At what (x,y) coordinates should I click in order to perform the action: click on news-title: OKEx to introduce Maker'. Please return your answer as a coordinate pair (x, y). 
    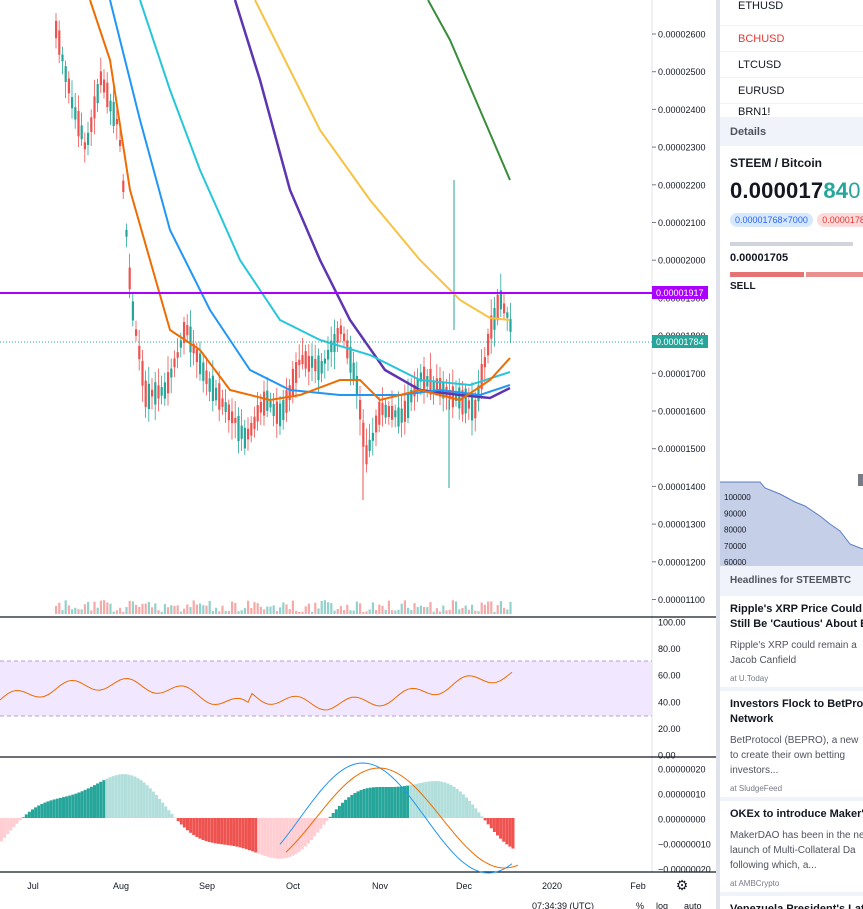
    Looking at the image, I should click on (796, 814).